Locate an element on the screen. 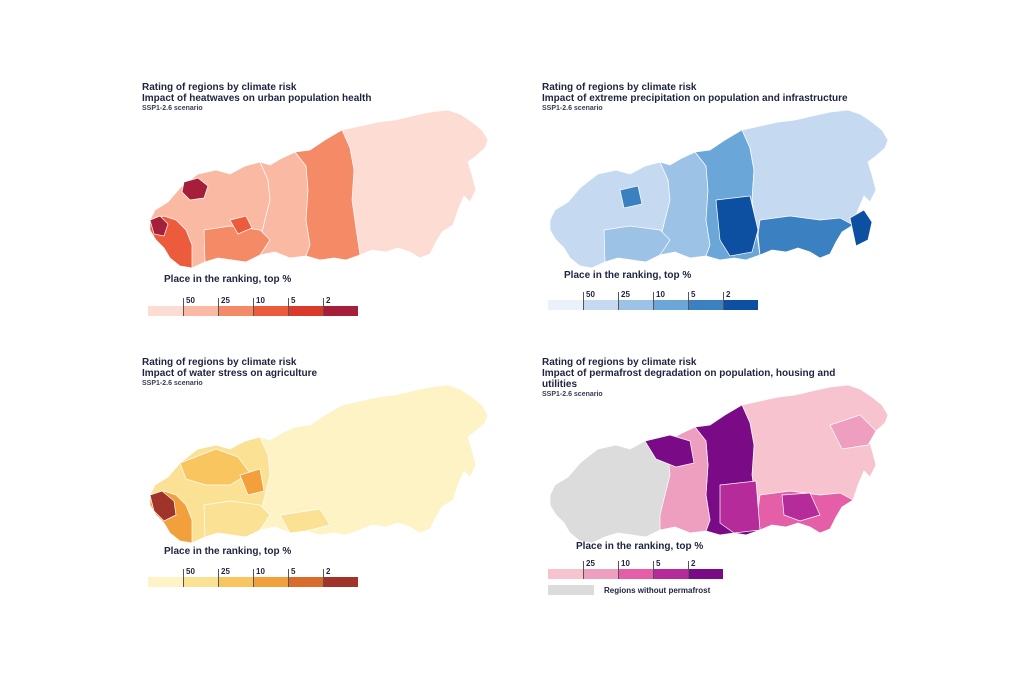 The image size is (1024, 688). precipitation-scenario: SSP1-2.6 scenario is located at coordinates (572, 108).